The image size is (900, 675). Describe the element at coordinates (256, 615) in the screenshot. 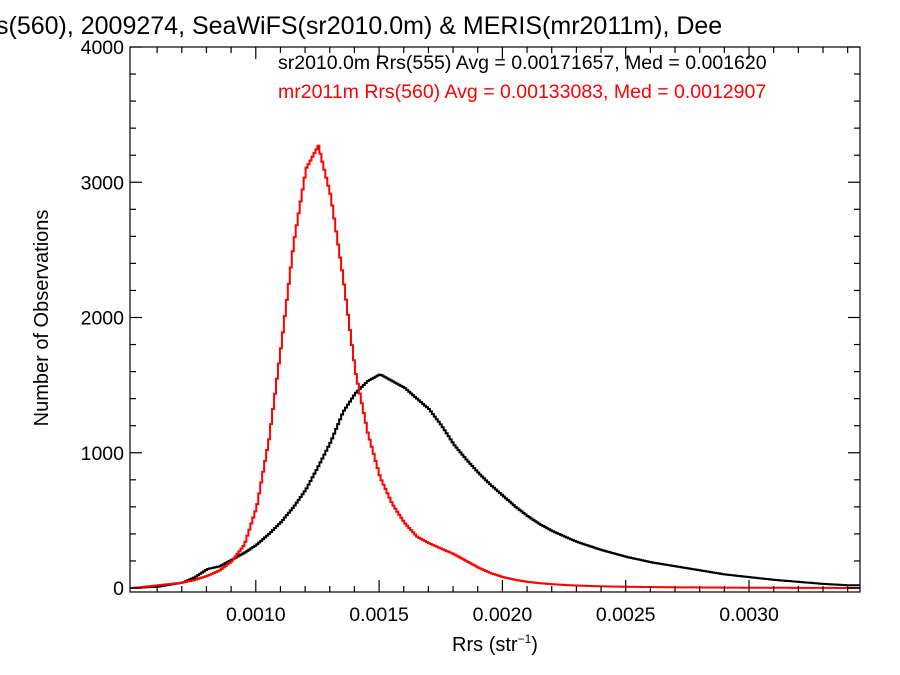

I see `x-tick-label: 0.0010` at that location.